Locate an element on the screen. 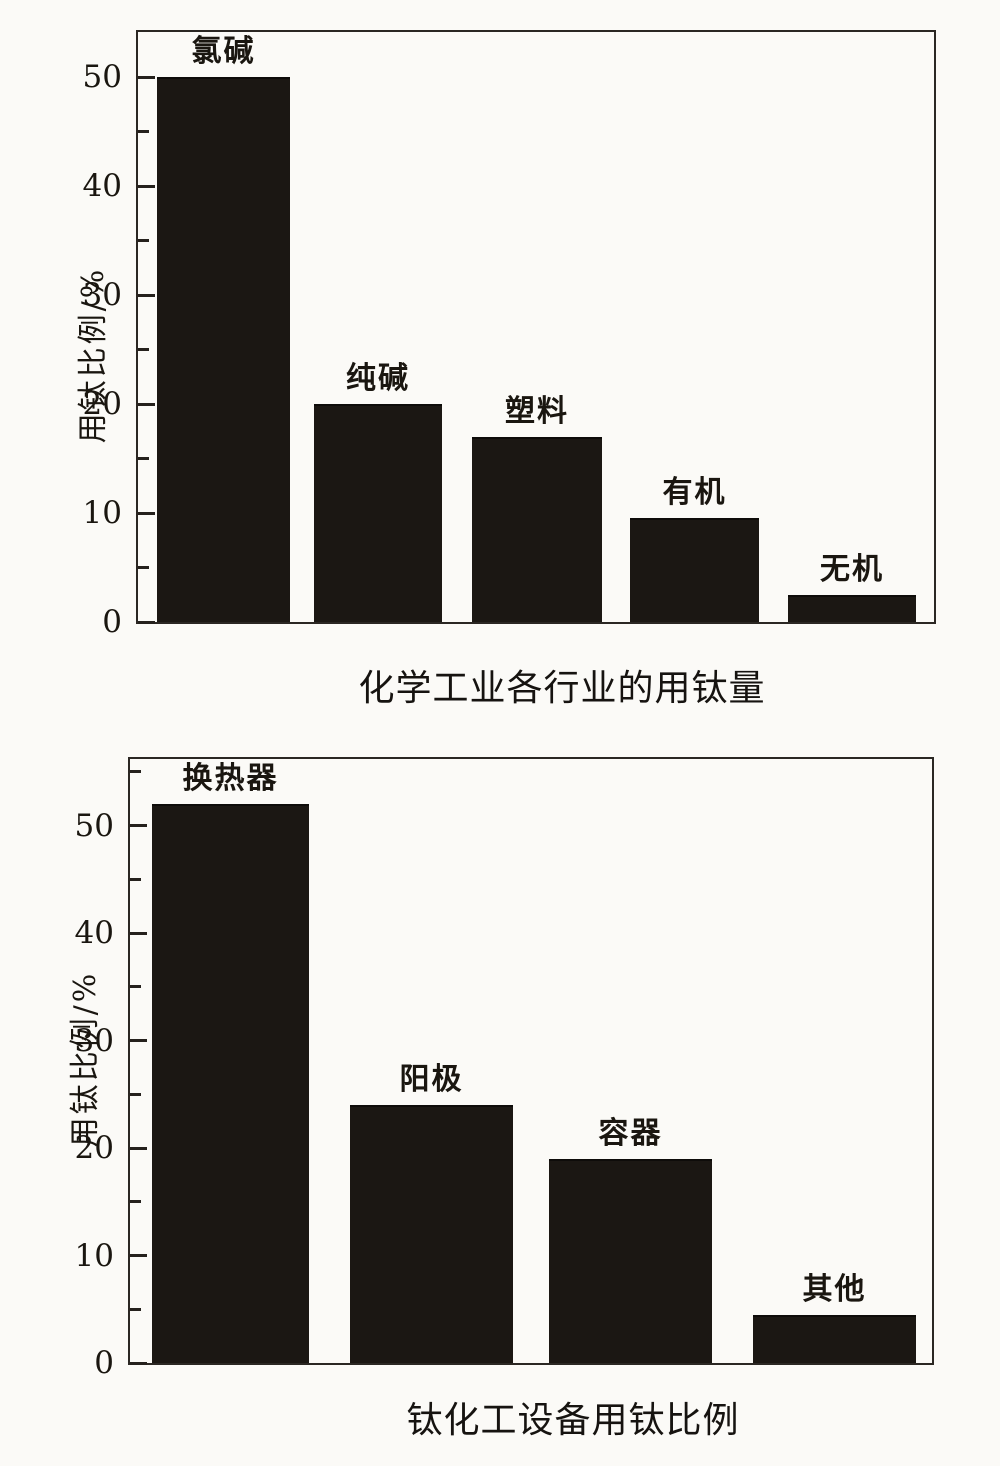 The image size is (1000, 1466). y-axis-title: 用钛比例/% is located at coordinates (85, 1059).